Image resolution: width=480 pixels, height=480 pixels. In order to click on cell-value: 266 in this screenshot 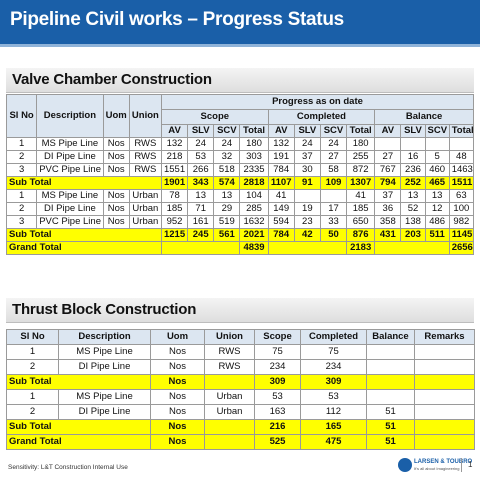, I will do `click(201, 170)`.